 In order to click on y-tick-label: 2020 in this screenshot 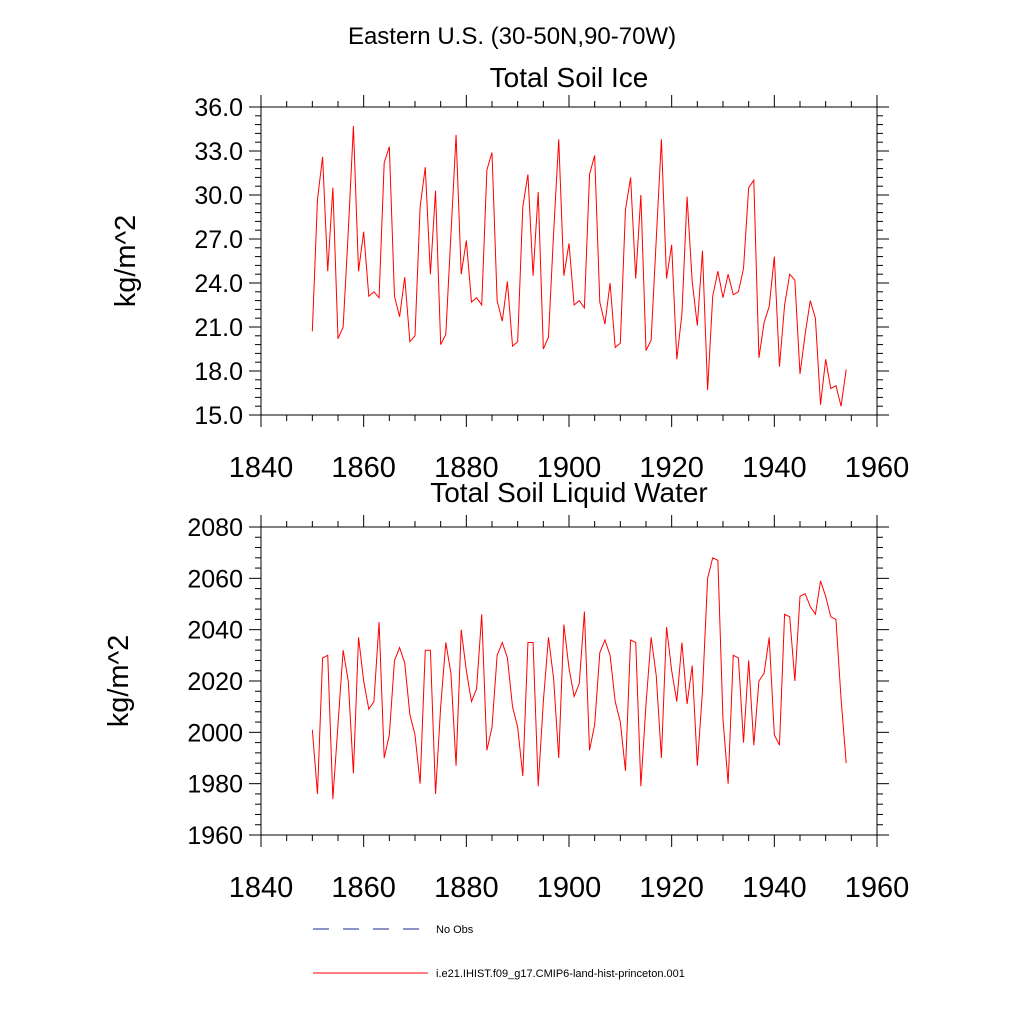, I will do `click(215, 682)`.